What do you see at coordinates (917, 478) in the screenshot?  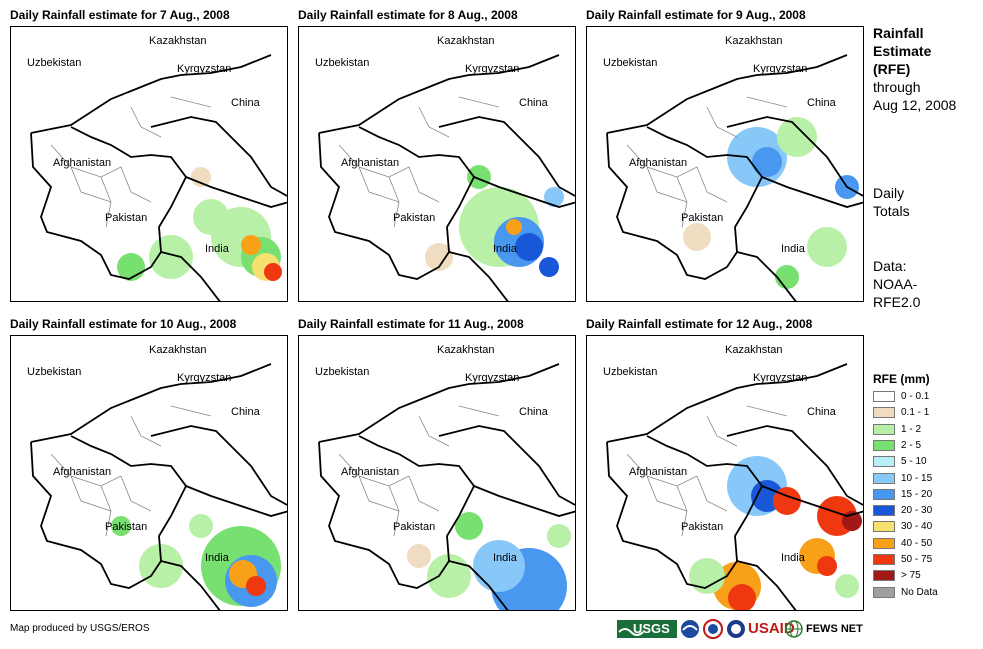 I see `legend-label: 10 - 15` at bounding box center [917, 478].